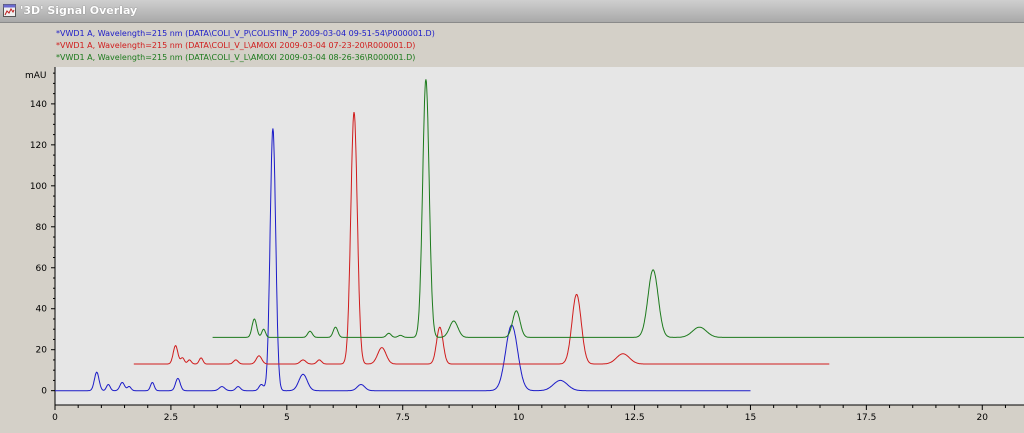  What do you see at coordinates (171, 418) in the screenshot?
I see `x-tick-label: 2.5` at bounding box center [171, 418].